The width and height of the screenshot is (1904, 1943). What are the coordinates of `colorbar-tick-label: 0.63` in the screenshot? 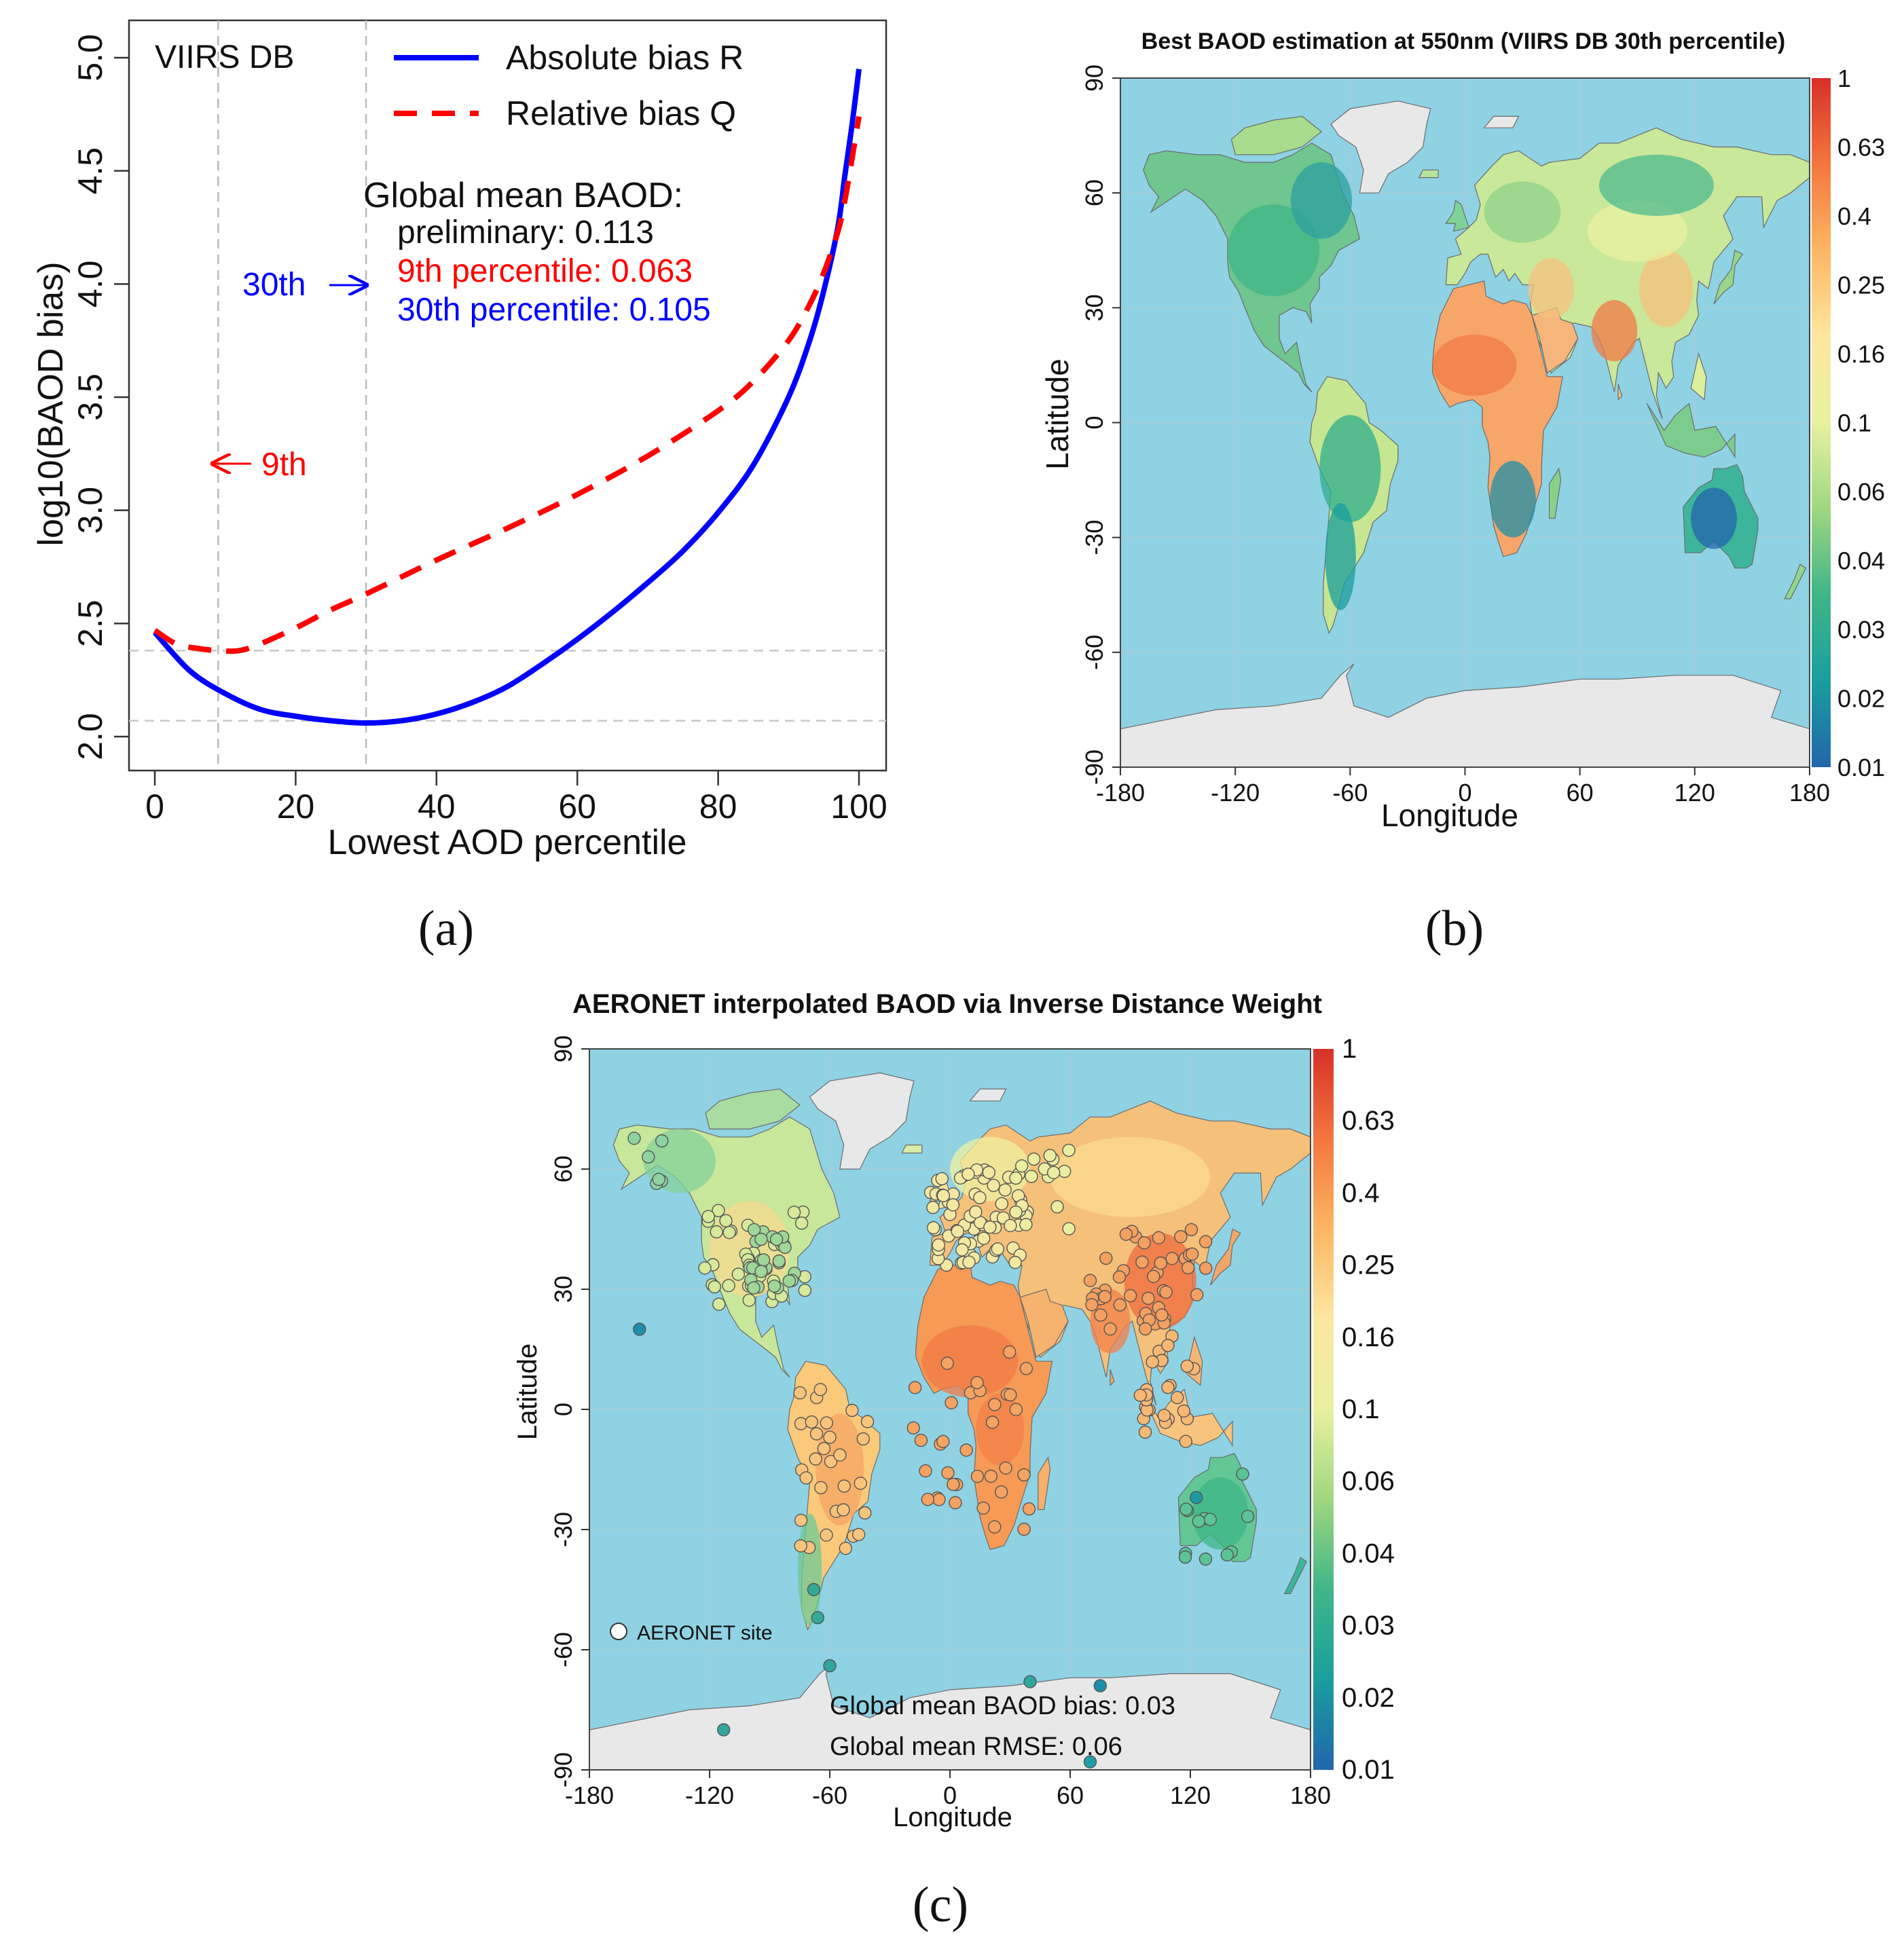 It's located at (1369, 1121).